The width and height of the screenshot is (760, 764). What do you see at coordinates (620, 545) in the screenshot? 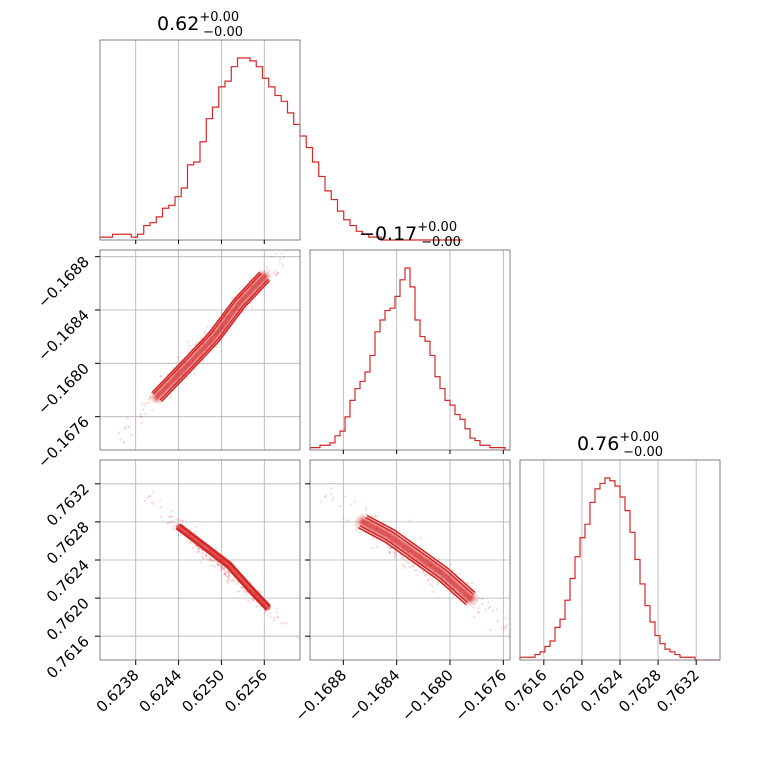
I see `panel-hist-2: 0.76+0.00 −0.00` at bounding box center [620, 545].